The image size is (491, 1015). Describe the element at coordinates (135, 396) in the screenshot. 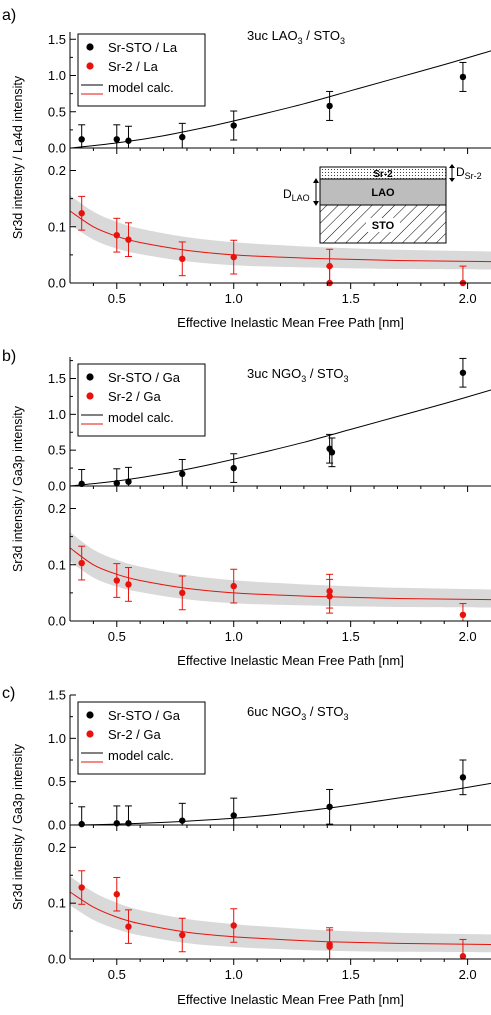

I see `legend-label: Sr-2 / Ga` at that location.